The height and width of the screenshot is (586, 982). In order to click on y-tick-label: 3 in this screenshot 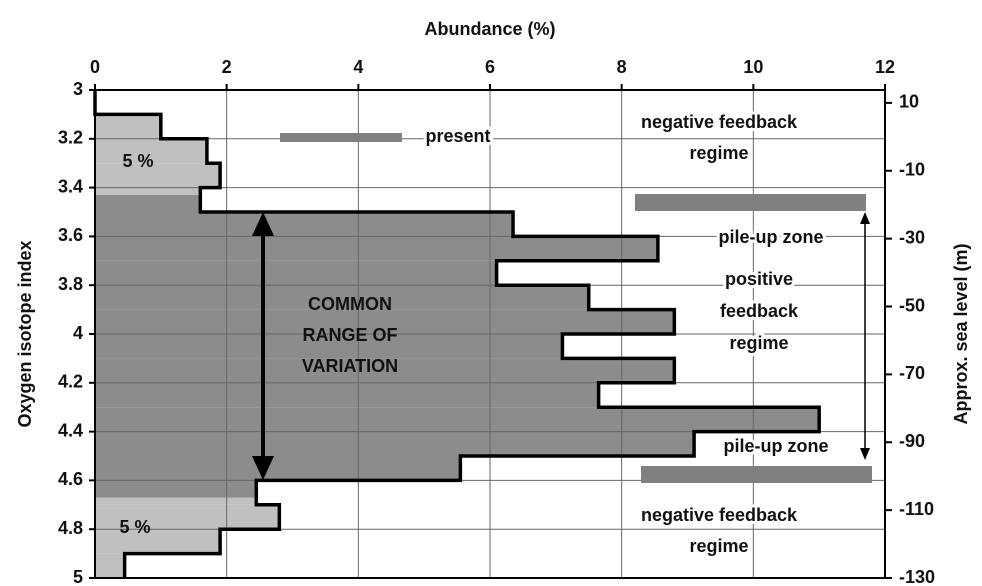, I will do `click(78, 89)`.